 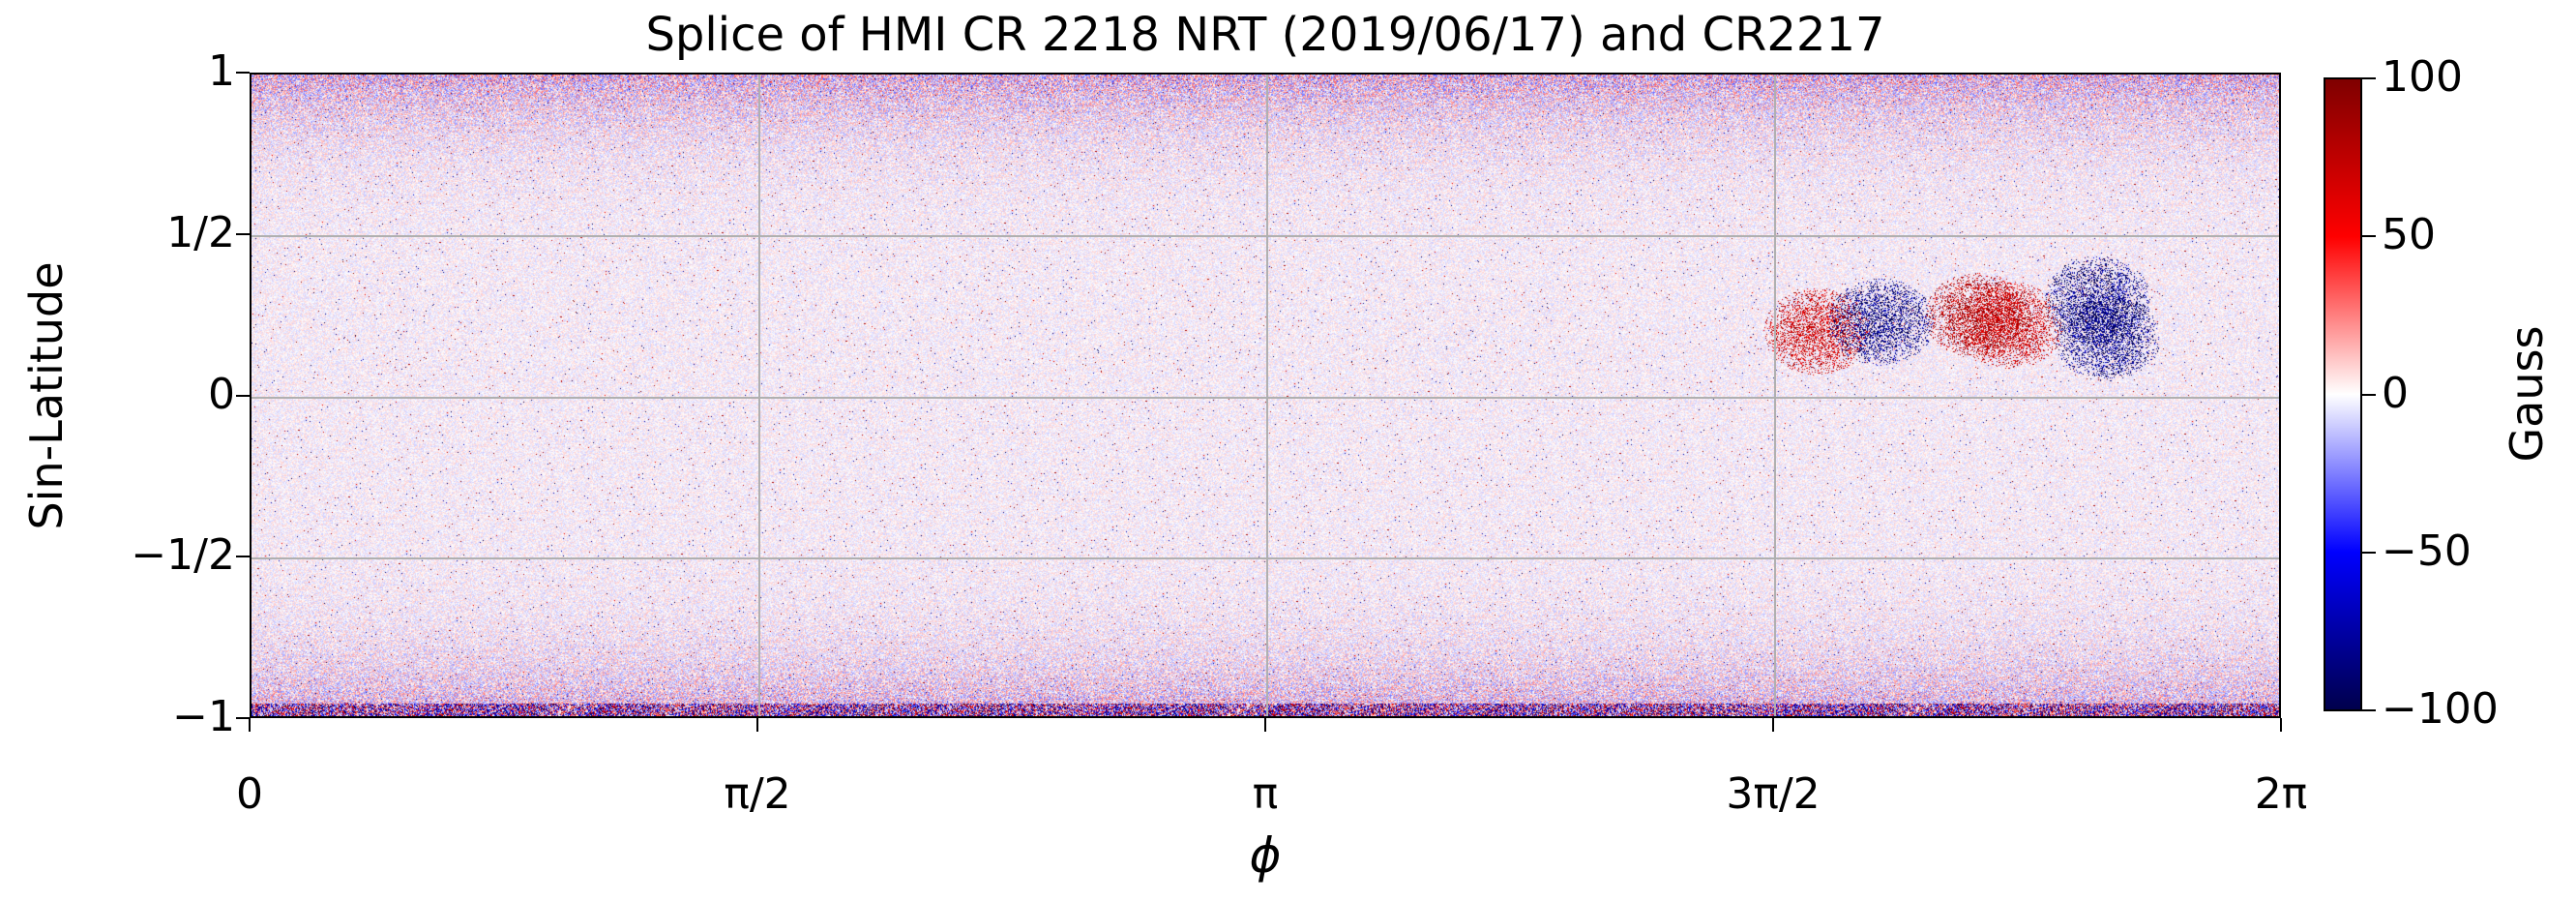 I want to click on colorbar-tick-label: −100, so click(x=2441, y=709).